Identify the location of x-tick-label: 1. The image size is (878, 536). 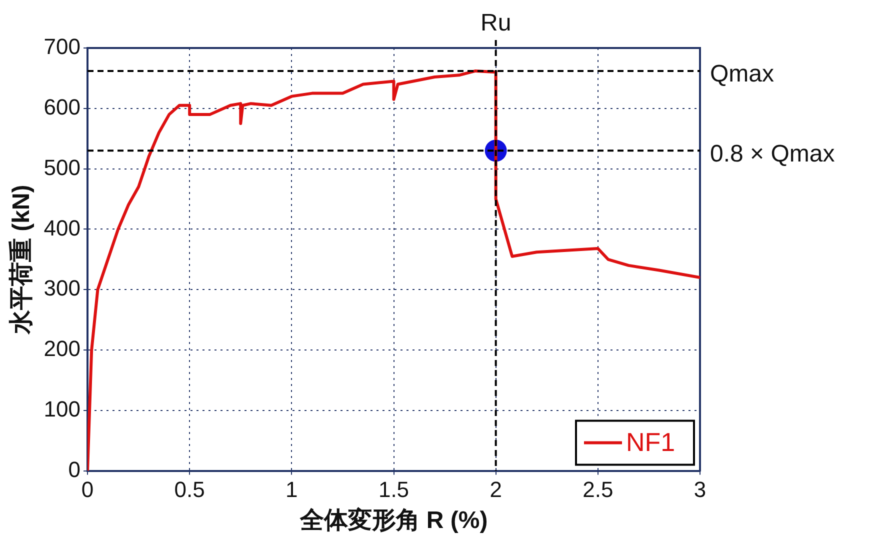
(292, 489).